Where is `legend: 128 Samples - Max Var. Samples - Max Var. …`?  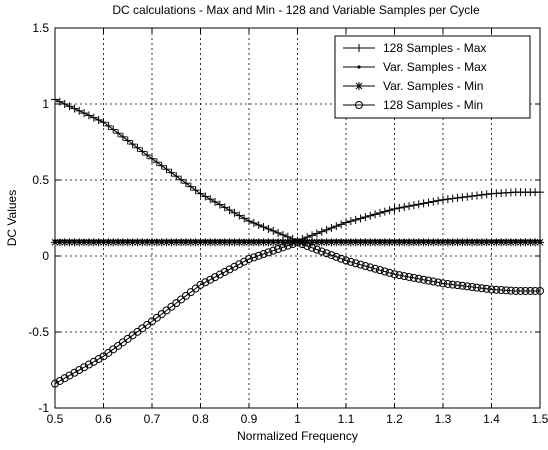
legend: 128 Samples - Max Var. Samples - Max Var. … is located at coordinates (432, 77).